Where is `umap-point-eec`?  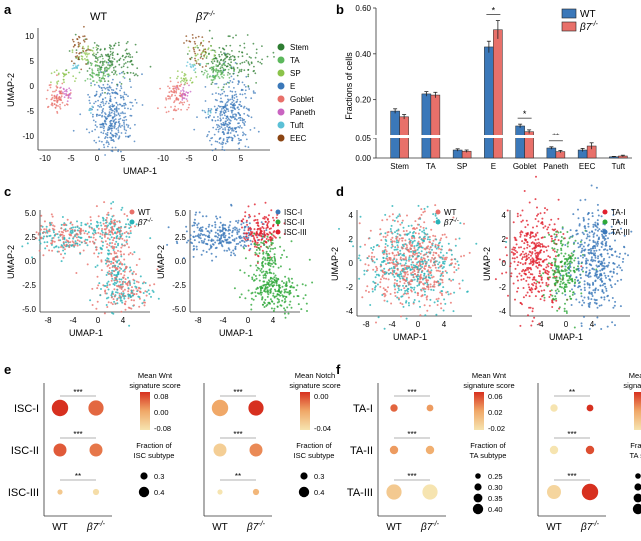 umap-point-eec is located at coordinates (78, 57).